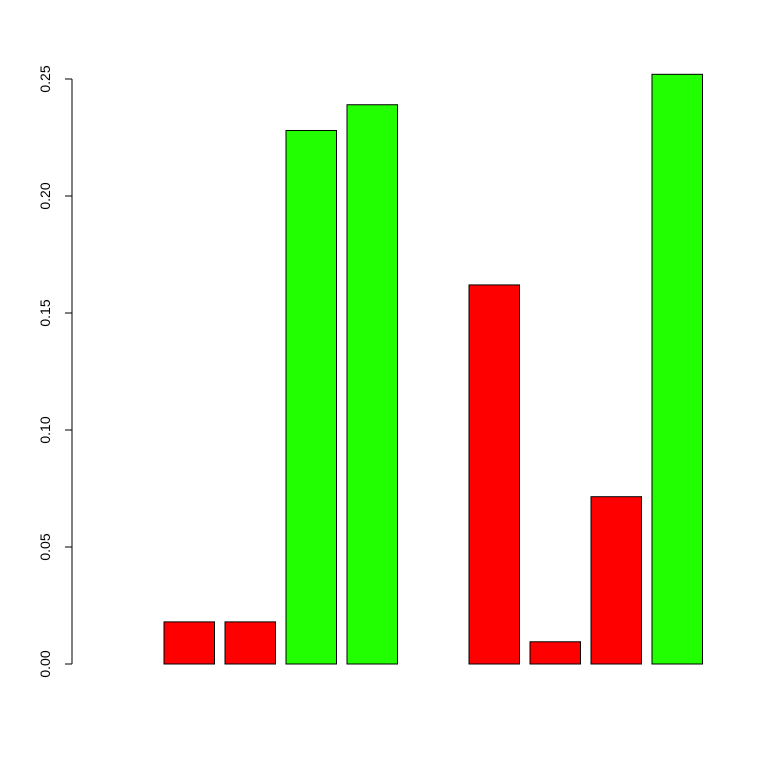  Describe the element at coordinates (45, 429) in the screenshot. I see `y-tick-label: 0.10` at that location.